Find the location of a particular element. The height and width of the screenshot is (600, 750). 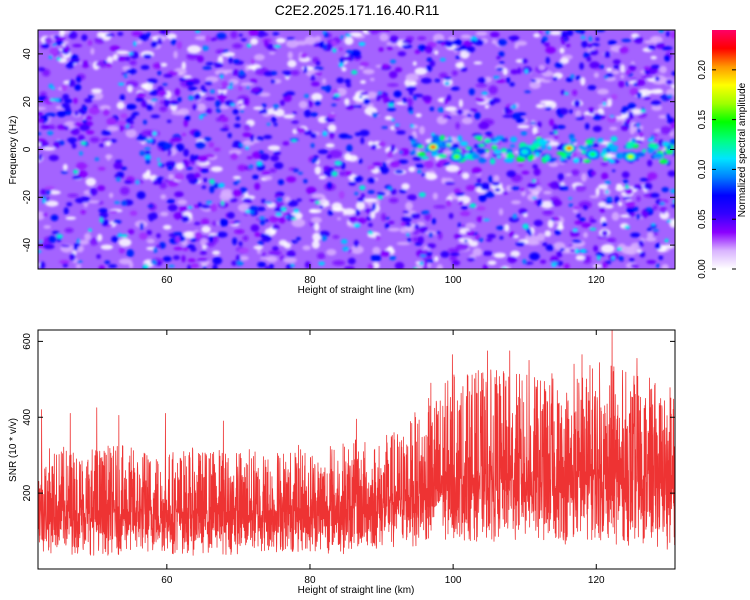

colorbar-label: Normalized spectral amplitude is located at coordinates (742, 149).